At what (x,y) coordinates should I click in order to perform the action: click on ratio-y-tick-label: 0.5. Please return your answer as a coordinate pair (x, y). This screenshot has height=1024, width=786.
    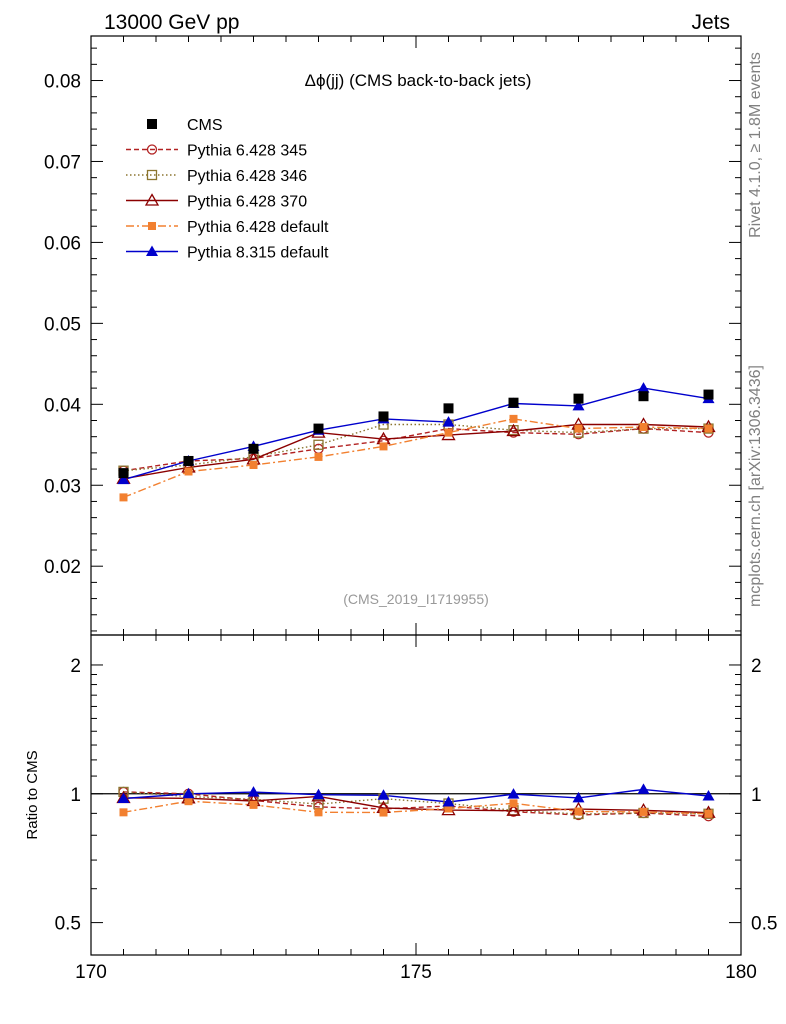
    Looking at the image, I should click on (68, 924).